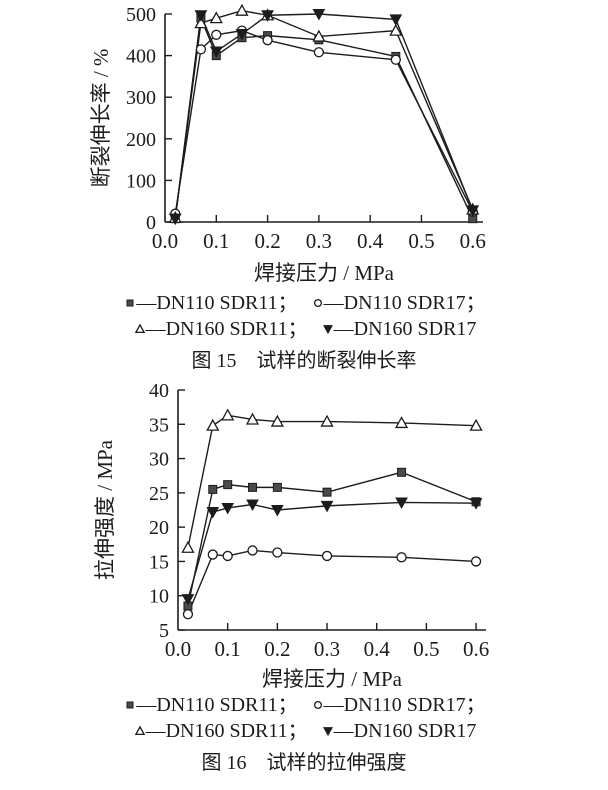  I want to click on series-line-dn110-sdr11, so click(332, 539).